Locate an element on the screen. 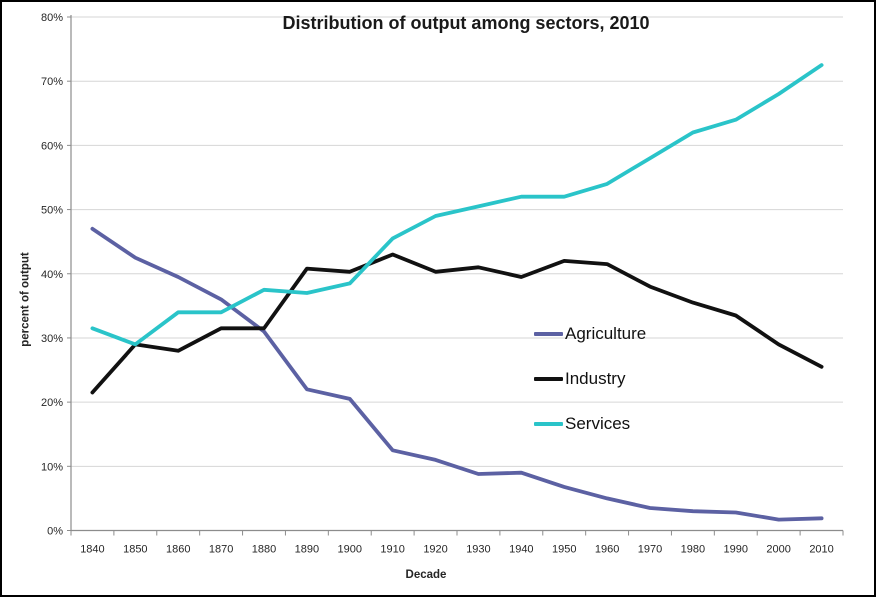  x-tick-label: 1860 is located at coordinates (178, 550).